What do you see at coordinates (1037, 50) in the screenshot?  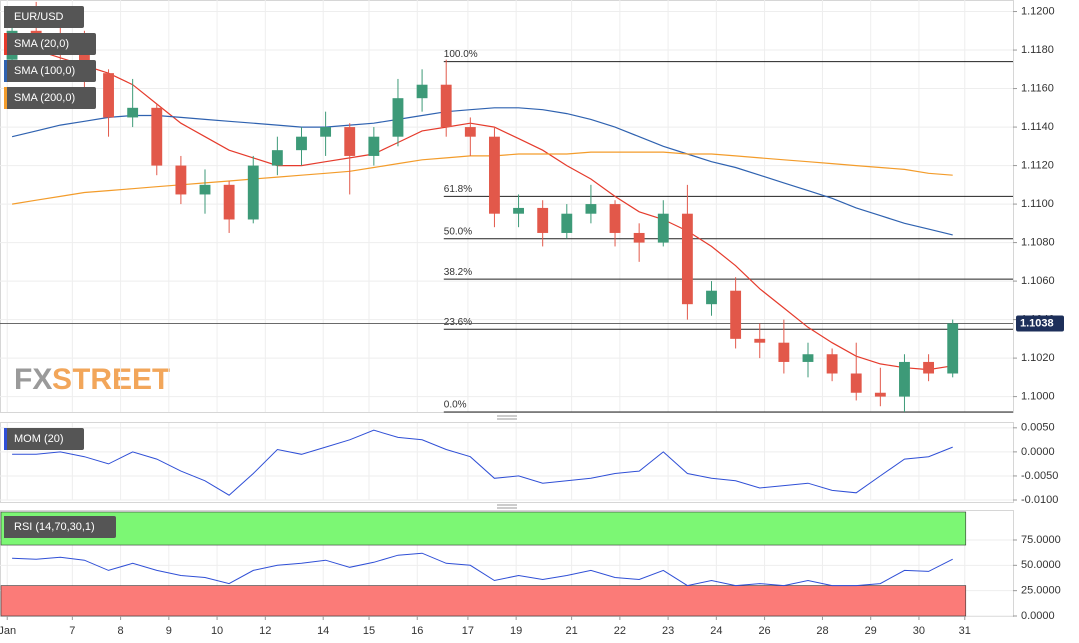 I see `y-tick-label: 1.1180` at bounding box center [1037, 50].